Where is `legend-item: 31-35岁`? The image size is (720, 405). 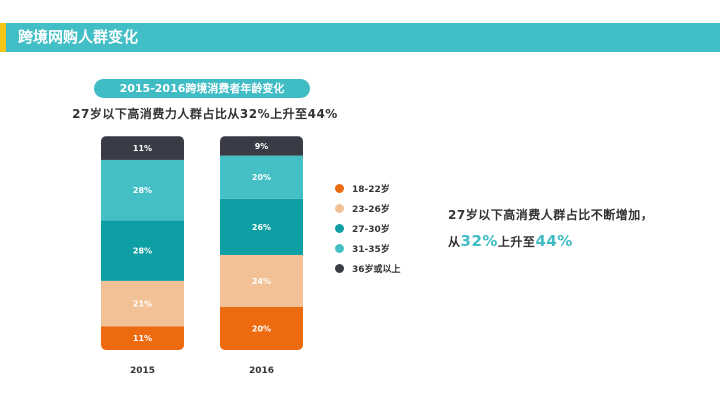
legend-item: 31-35岁 is located at coordinates (368, 248).